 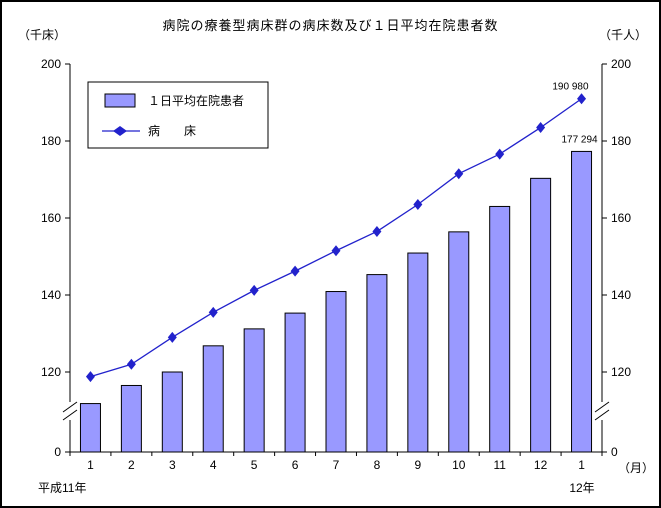 I want to click on x-category-label: 10, so click(x=459, y=465).